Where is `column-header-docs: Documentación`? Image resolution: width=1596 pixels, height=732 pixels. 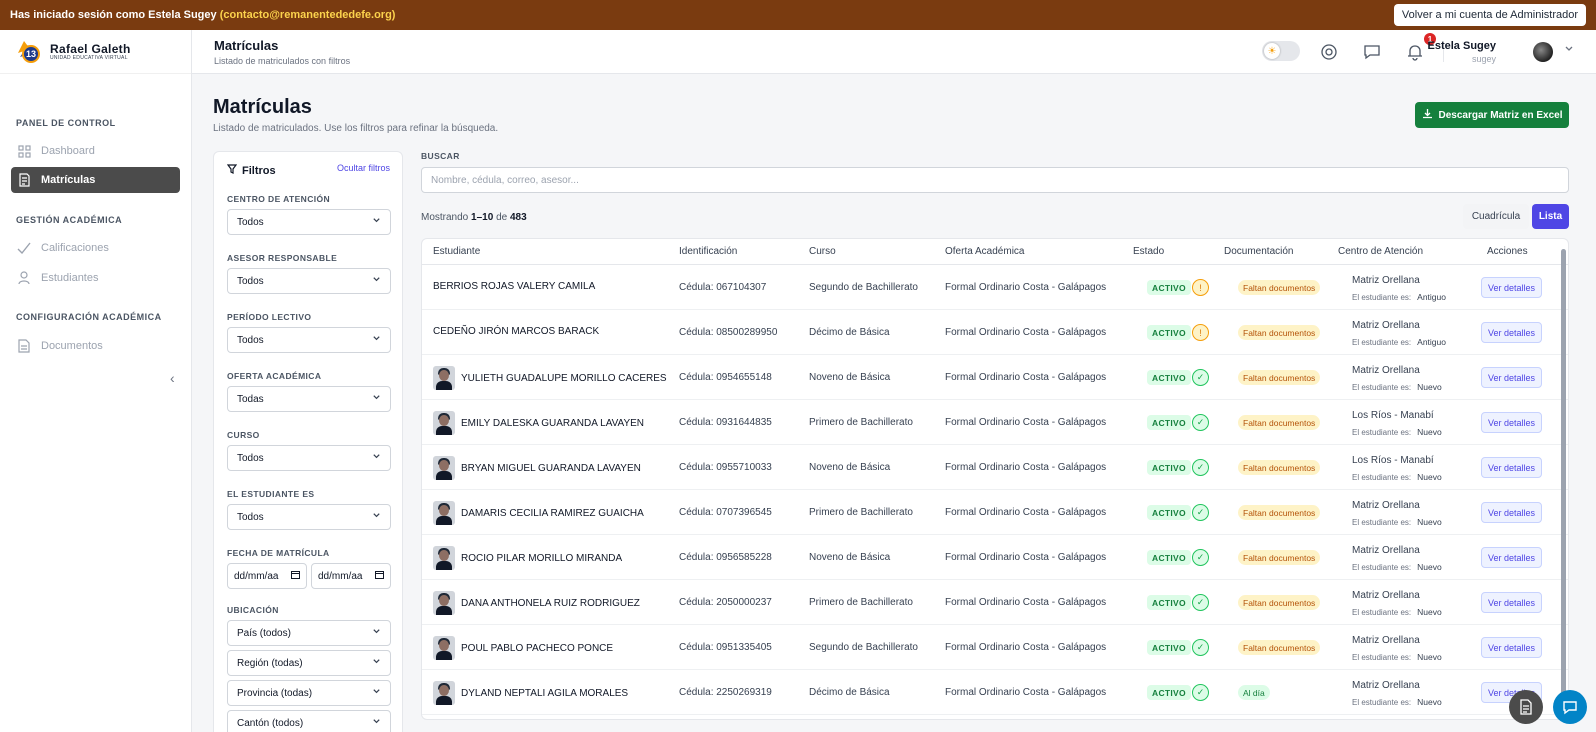
column-header-docs: Documentación is located at coordinates (1259, 251).